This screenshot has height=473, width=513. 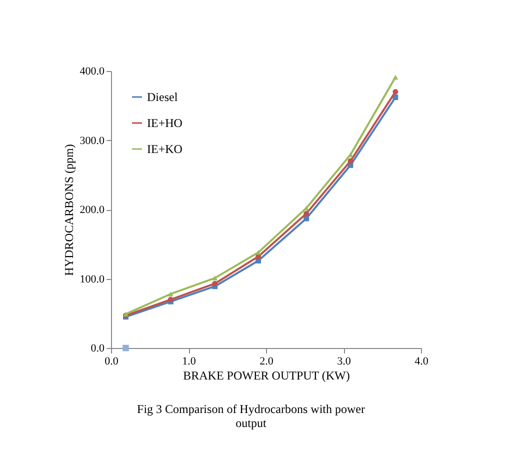 What do you see at coordinates (92, 279) in the screenshot?
I see `y-tick-label: 100.0` at bounding box center [92, 279].